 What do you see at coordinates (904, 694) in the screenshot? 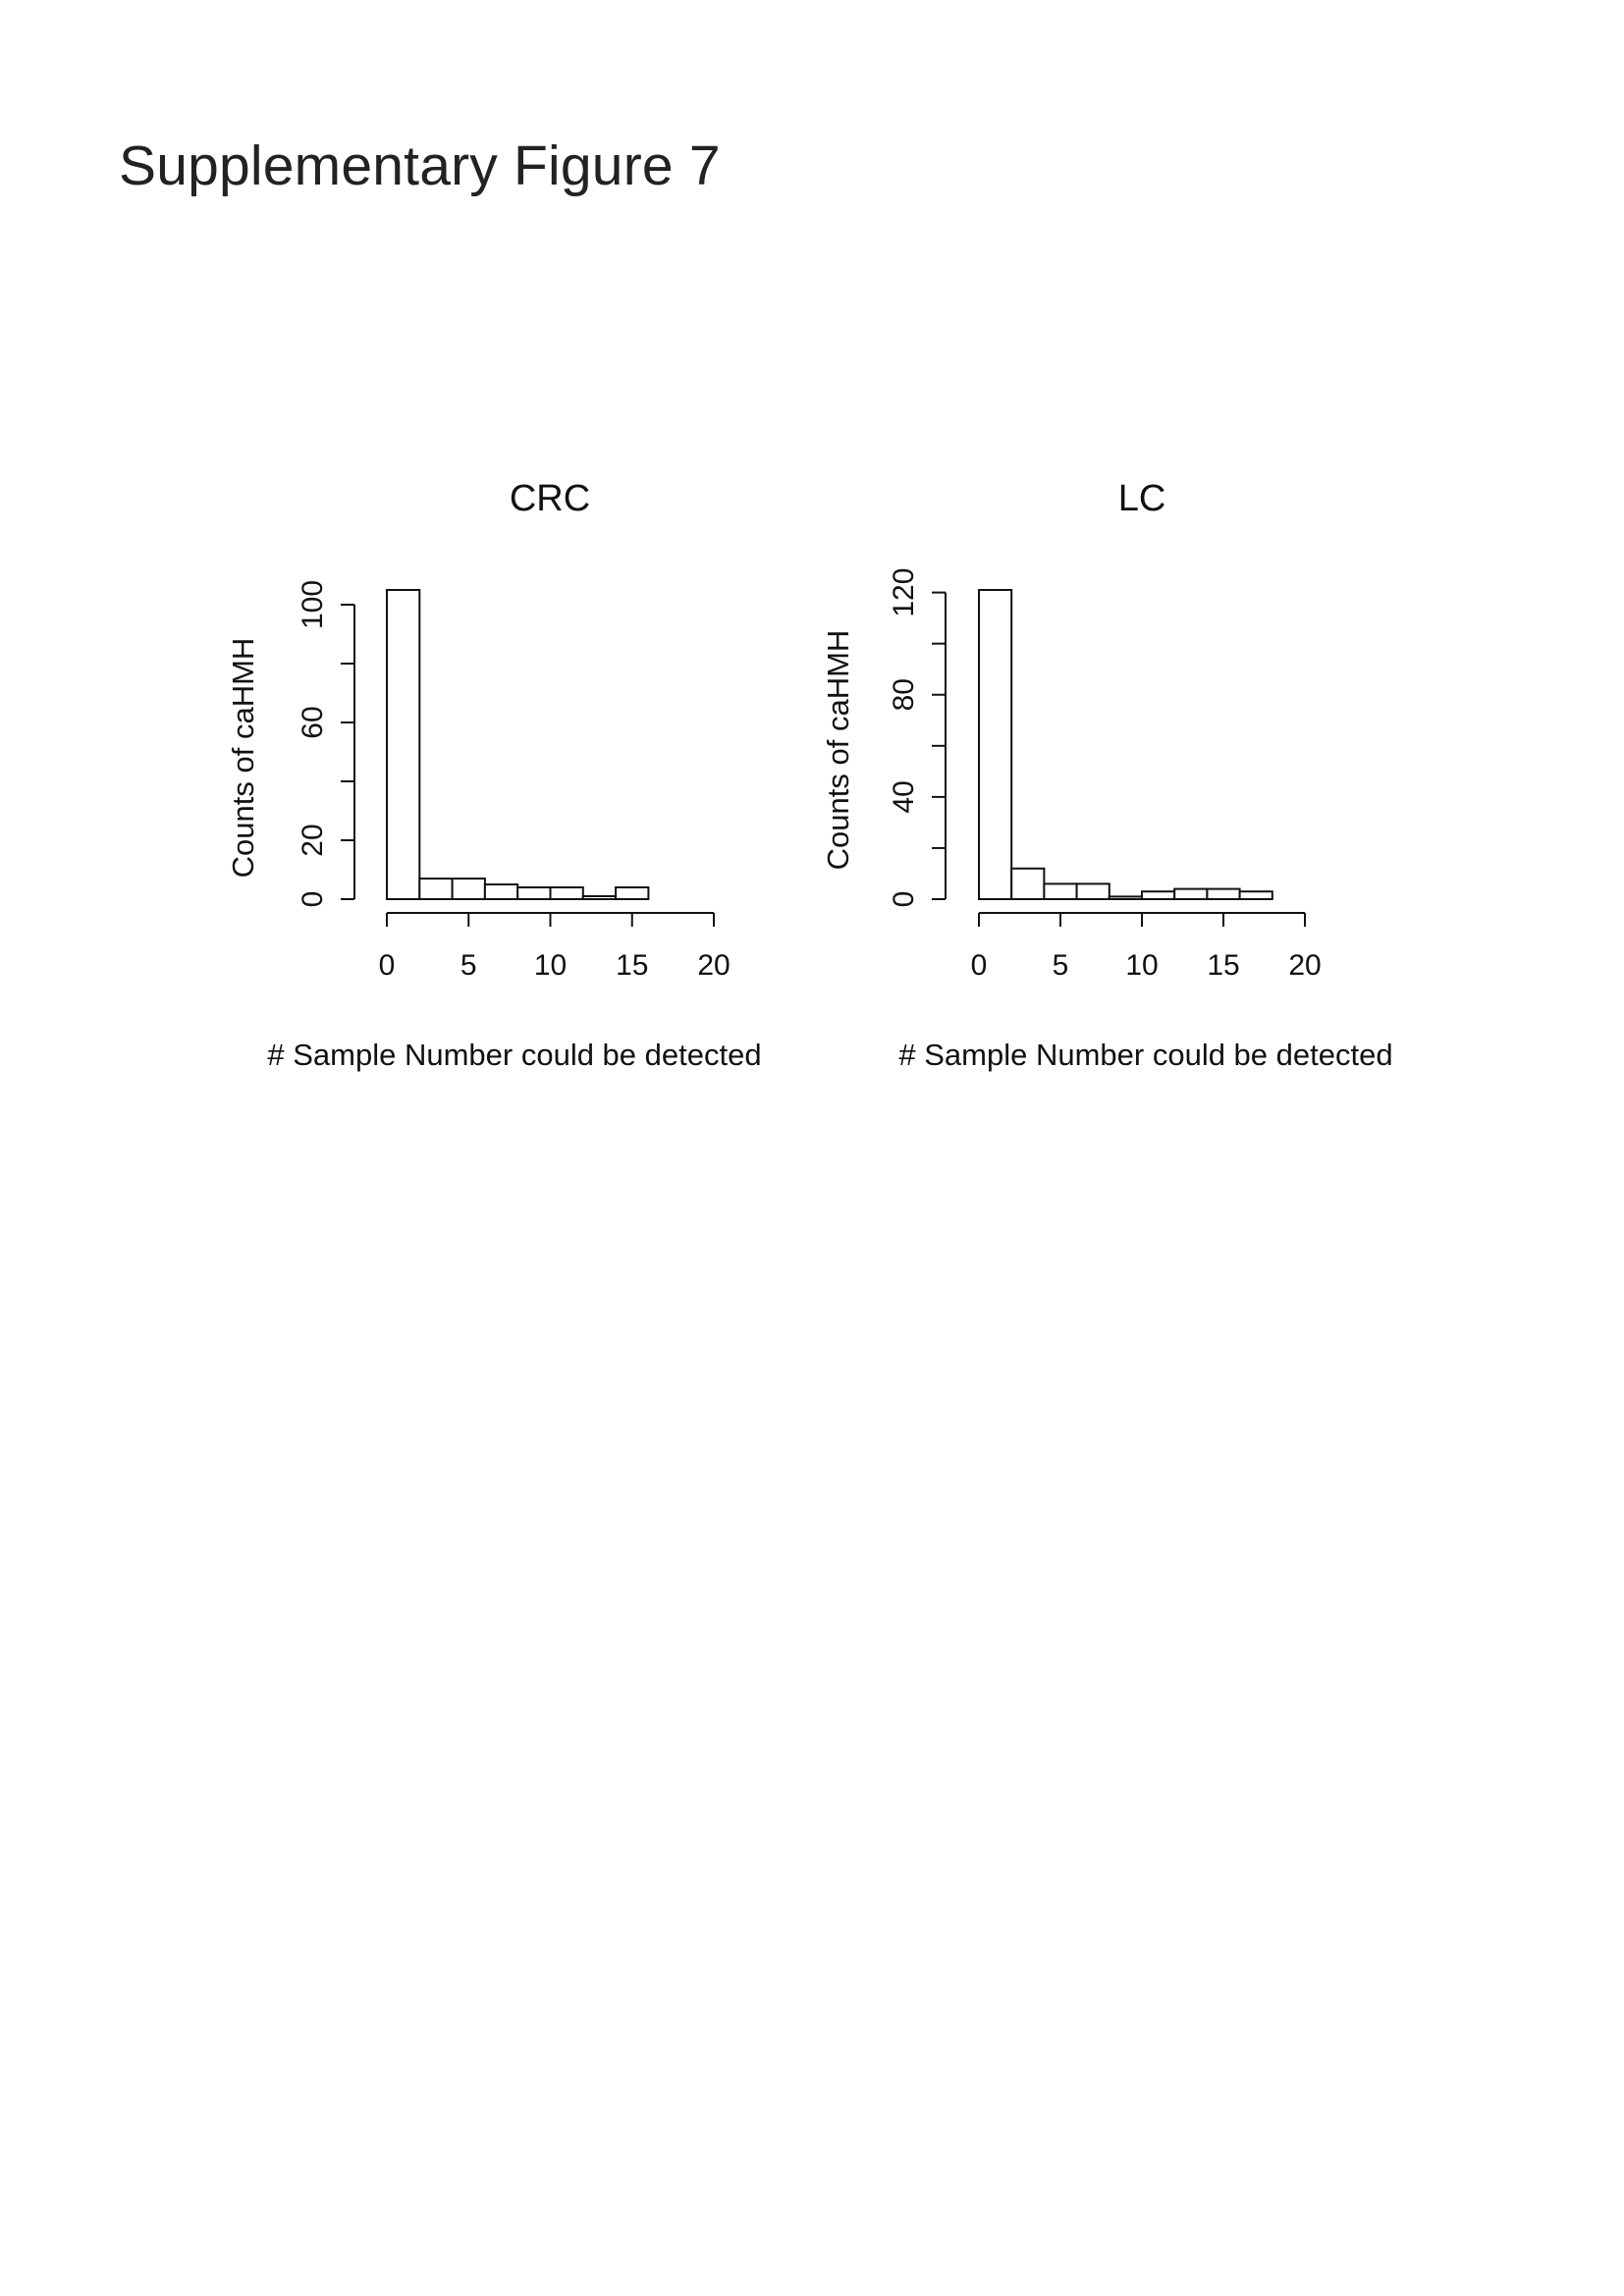
I see `y-tick-label: 80` at bounding box center [904, 694].